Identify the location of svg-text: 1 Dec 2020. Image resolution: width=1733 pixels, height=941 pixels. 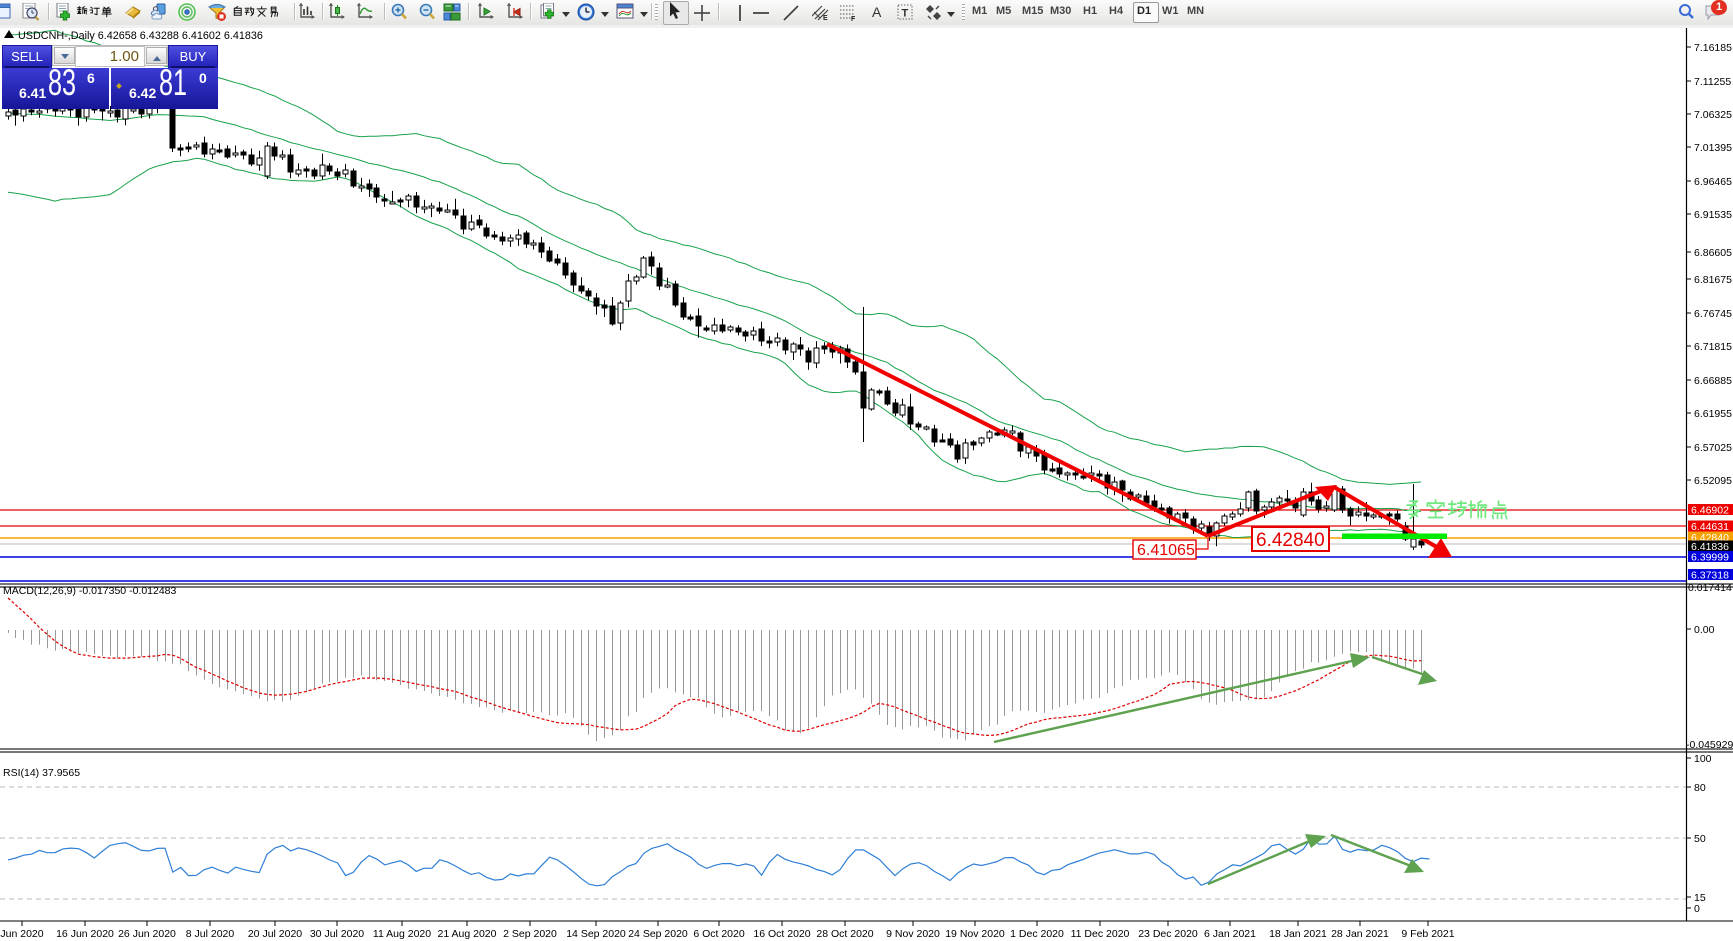
(1037, 934).